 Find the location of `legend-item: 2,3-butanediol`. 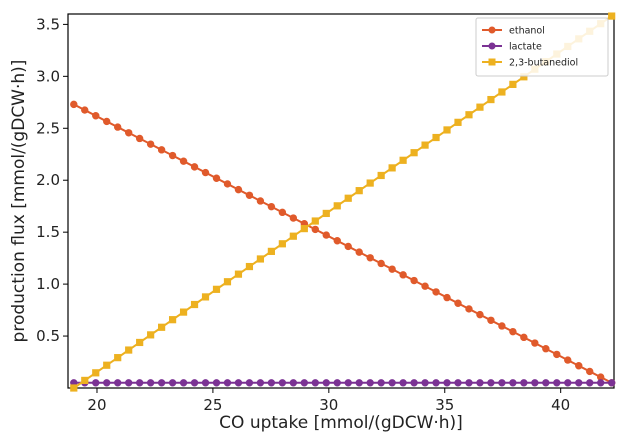

legend-item: 2,3-butanediol is located at coordinates (530, 63).